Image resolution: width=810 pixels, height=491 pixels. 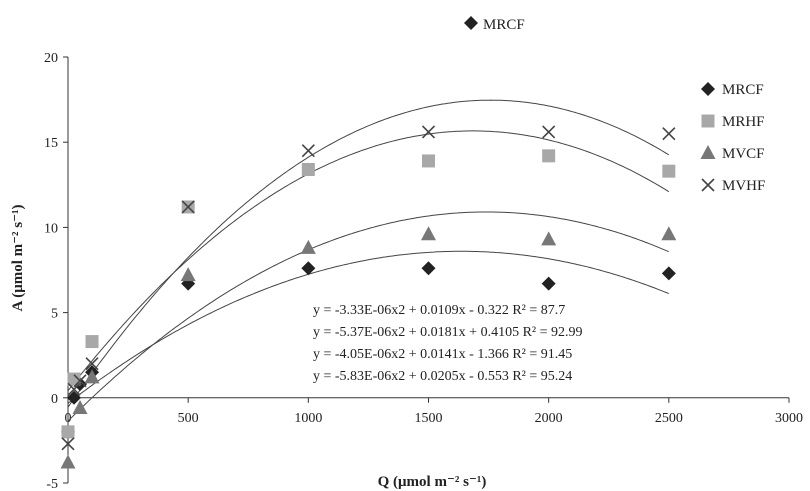 I want to click on x-tick-label: 2000, so click(x=549, y=418).